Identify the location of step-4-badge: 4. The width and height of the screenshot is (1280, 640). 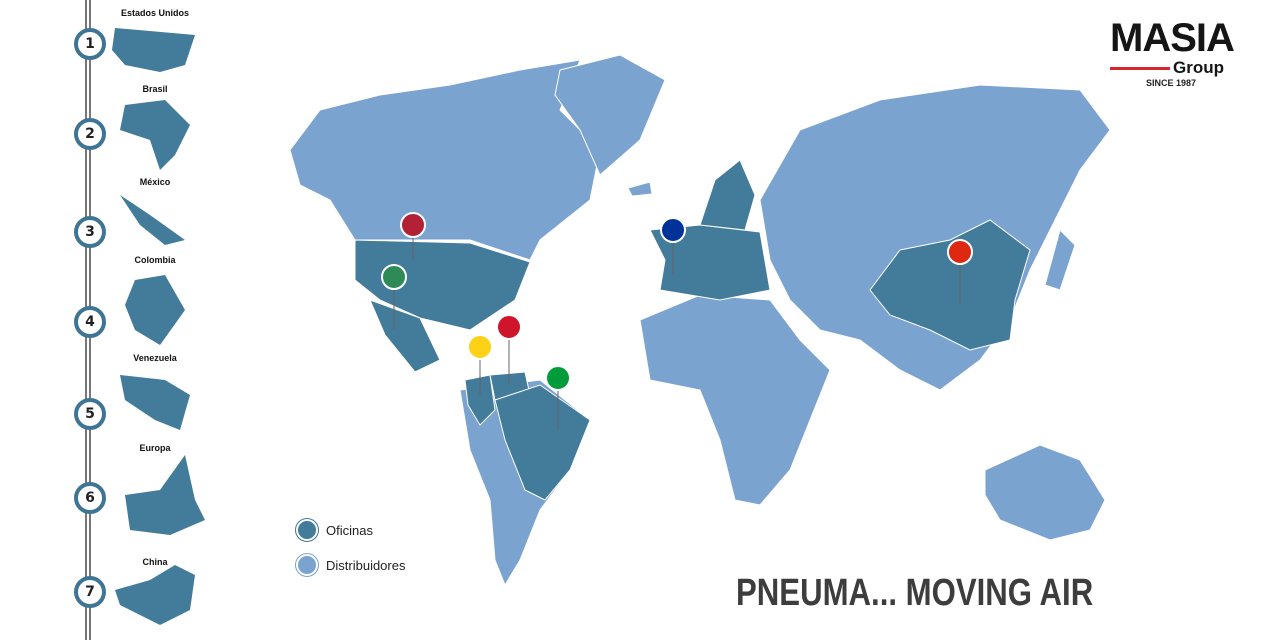
(90, 322).